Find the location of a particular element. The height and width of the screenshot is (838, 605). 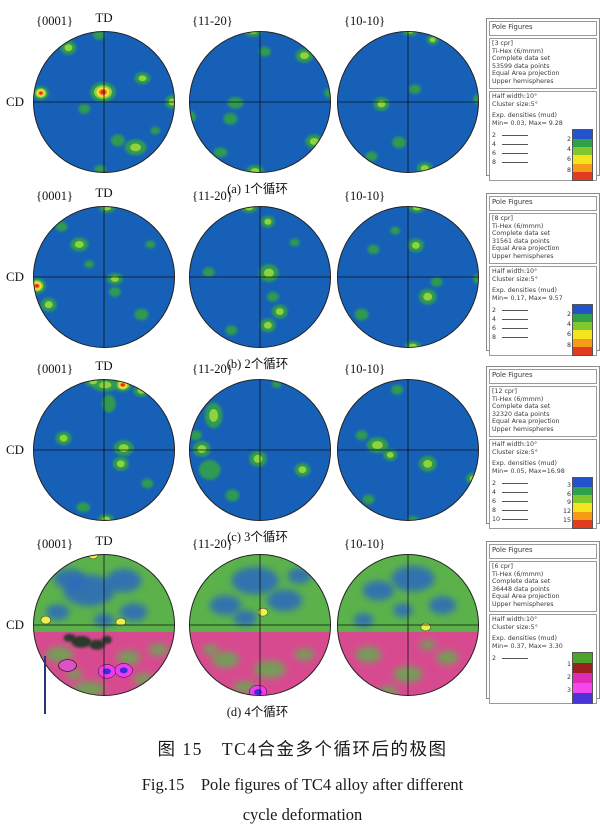

contour-level-list: 2 4 6 8 10 is located at coordinates (526, 503).